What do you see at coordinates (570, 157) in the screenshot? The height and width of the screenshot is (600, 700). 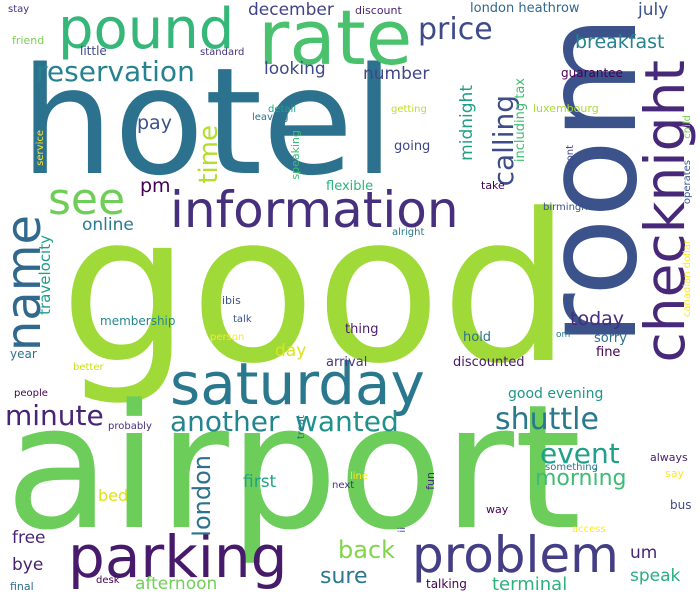 I see `word-front: front` at bounding box center [570, 157].